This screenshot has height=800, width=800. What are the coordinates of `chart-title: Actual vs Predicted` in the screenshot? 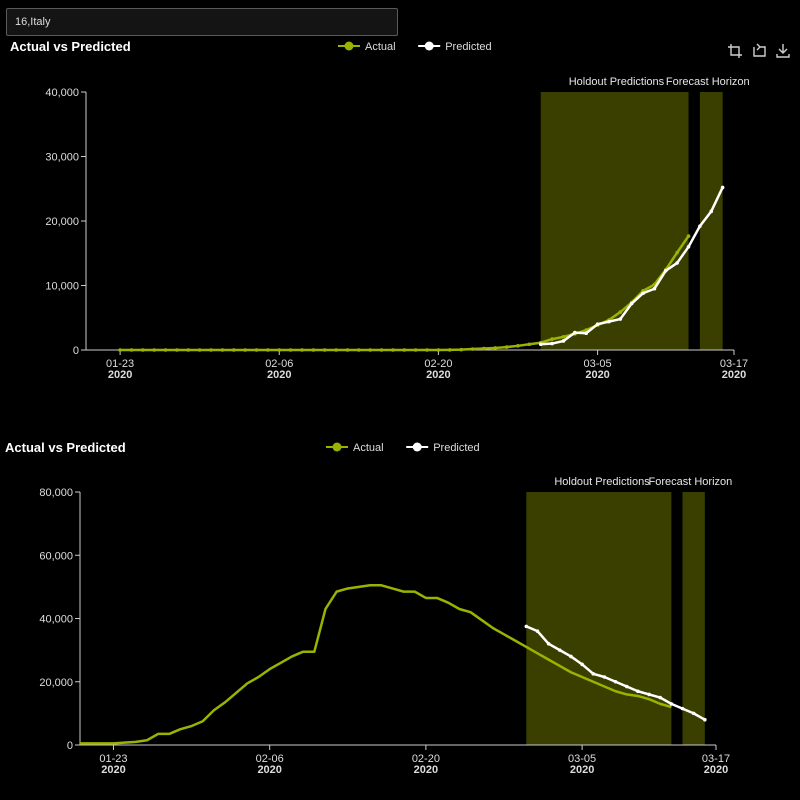 It's located at (70, 46).